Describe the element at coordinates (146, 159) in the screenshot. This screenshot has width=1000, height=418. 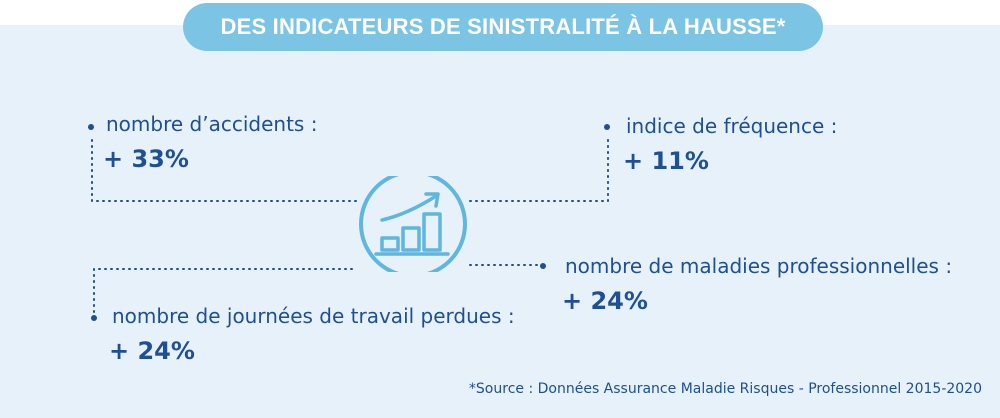
I see `indicator-value: + 33%` at that location.